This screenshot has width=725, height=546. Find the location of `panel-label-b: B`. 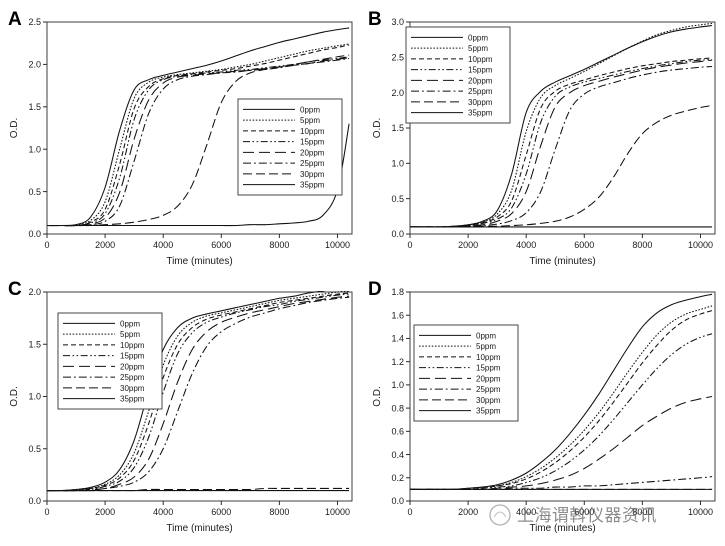

panel-label-b: B is located at coordinates (375, 19).